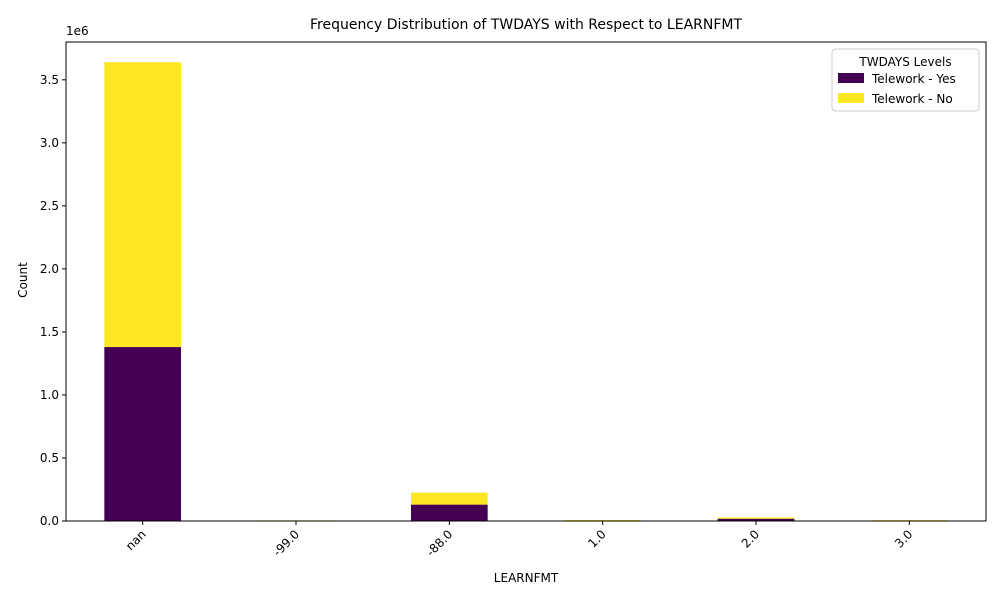  I want to click on y-tick-label: 0.0, so click(49, 521).